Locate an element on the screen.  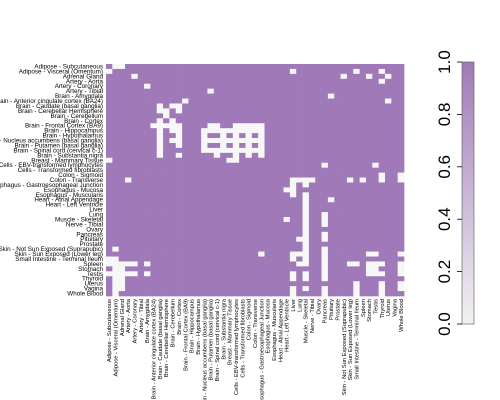
x-tick-label: Cells - EBV-transformed lymphocytes is located at coordinates (237, 347).